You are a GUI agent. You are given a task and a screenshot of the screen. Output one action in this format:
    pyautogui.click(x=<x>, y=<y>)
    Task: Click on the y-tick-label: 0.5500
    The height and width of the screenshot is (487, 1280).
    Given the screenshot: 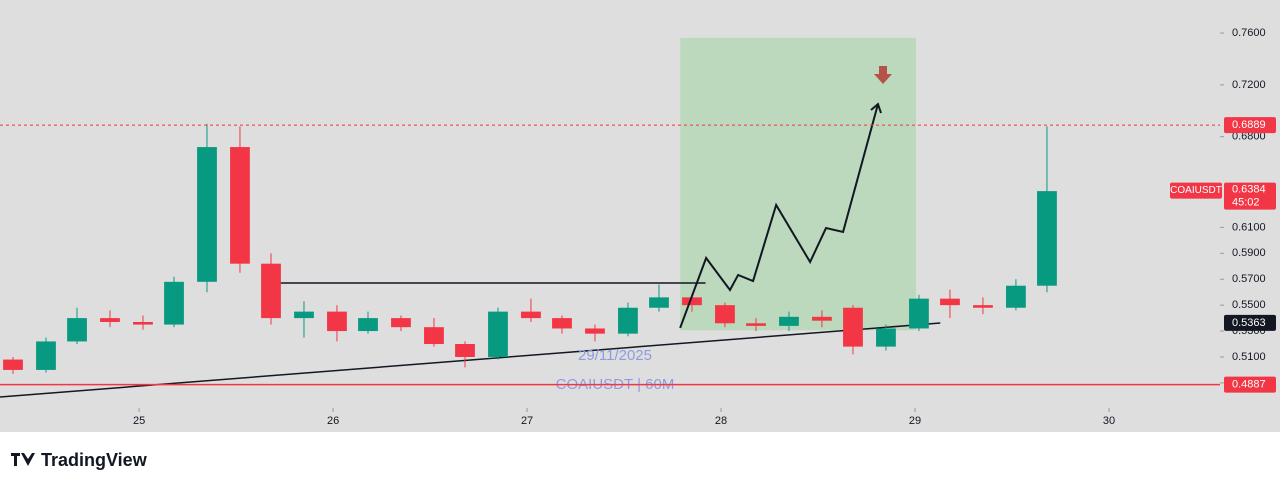 What is the action you would take?
    pyautogui.click(x=1249, y=305)
    